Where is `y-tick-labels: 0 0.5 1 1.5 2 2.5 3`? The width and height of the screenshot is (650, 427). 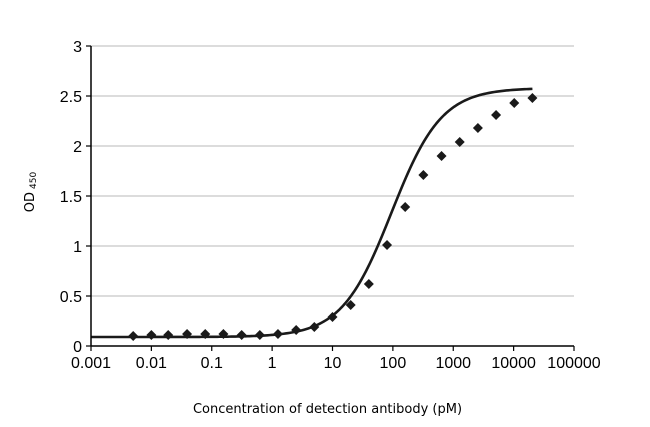 y-tick-labels: 0 0.5 1 1.5 2 2.5 3 is located at coordinates (71, 197).